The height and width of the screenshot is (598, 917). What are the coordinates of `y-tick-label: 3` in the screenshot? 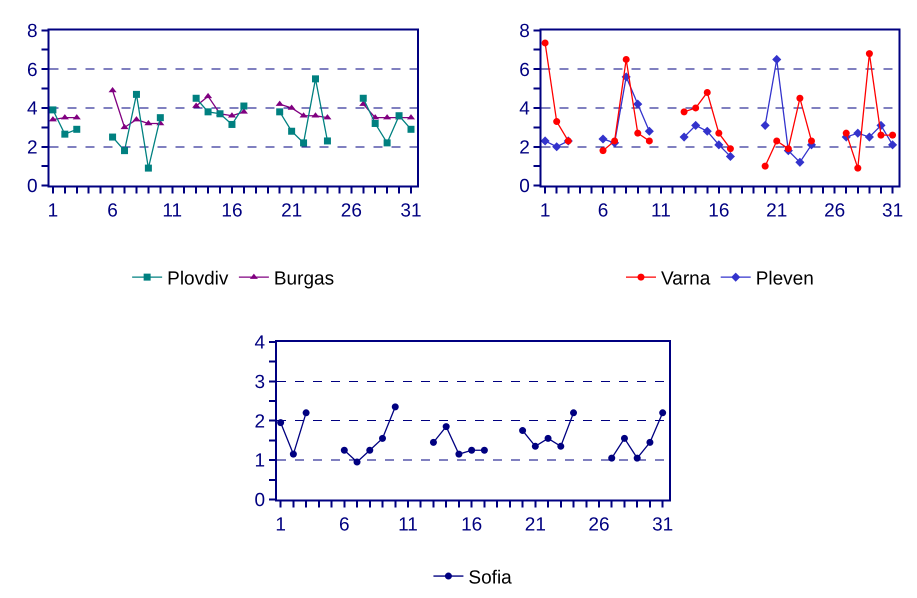 It's located at (260, 382).